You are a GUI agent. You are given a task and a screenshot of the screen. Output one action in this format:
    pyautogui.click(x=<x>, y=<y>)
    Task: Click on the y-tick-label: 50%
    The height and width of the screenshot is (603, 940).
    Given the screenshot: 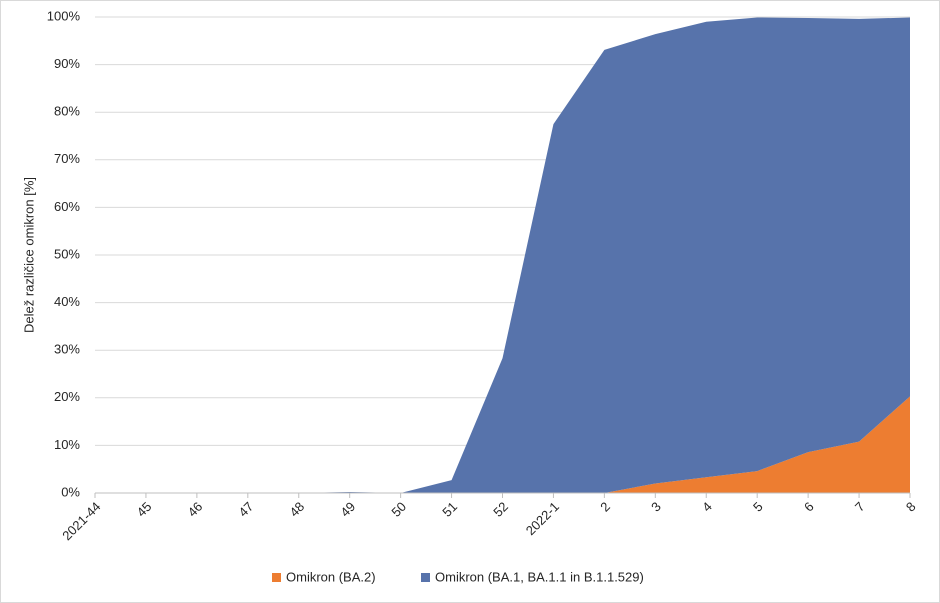 What is the action you would take?
    pyautogui.click(x=67, y=253)
    